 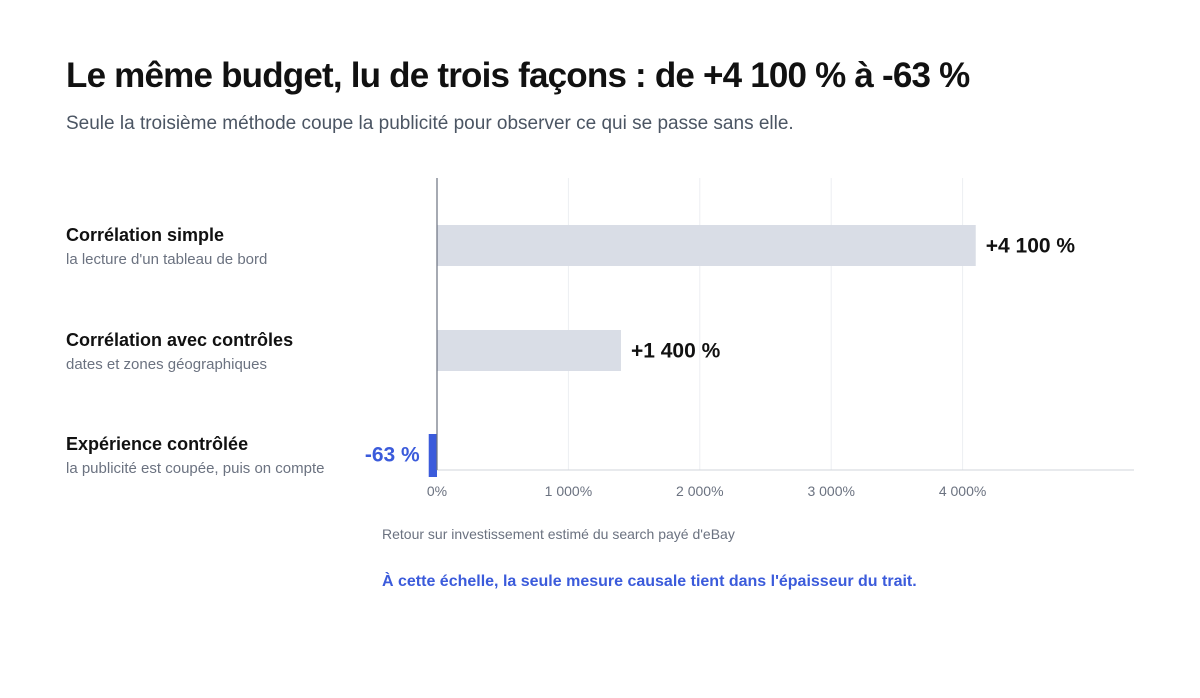 I want to click on category-name: Corrélation simple, so click(x=145, y=235).